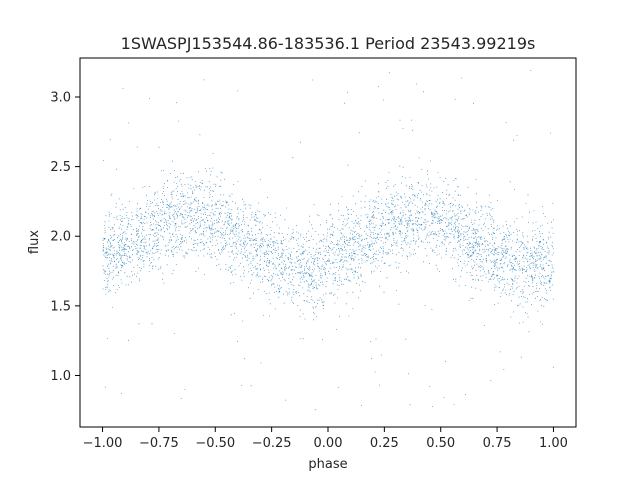 The height and width of the screenshot is (480, 640). Describe the element at coordinates (328, 443) in the screenshot. I see `x-tick-label: 0.00` at that location.